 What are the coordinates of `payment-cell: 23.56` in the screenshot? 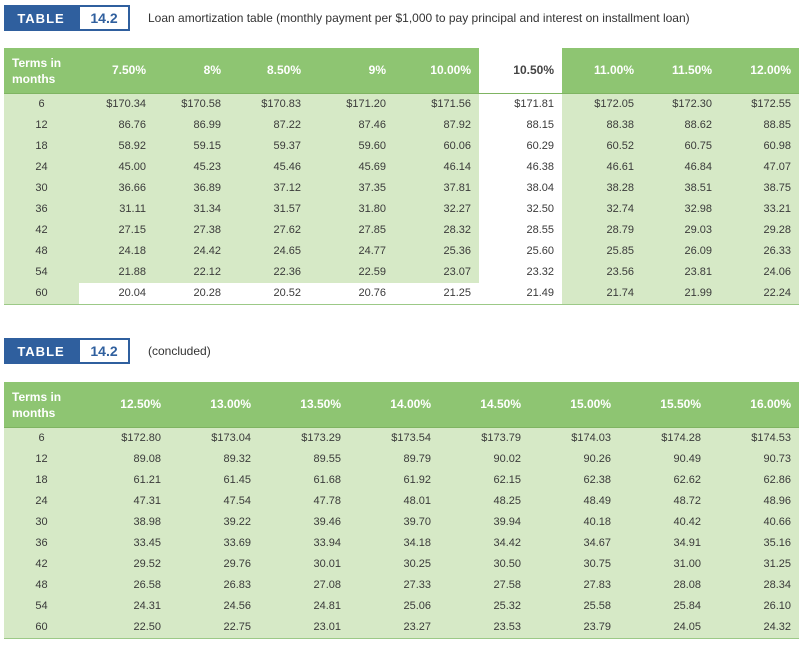 It's located at (602, 272).